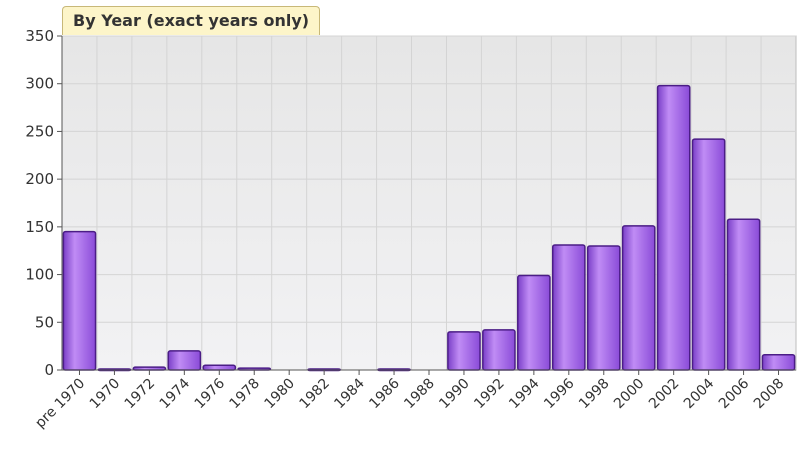 This screenshot has height=457, width=804. I want to click on x-tick-label: 1996, so click(559, 393).